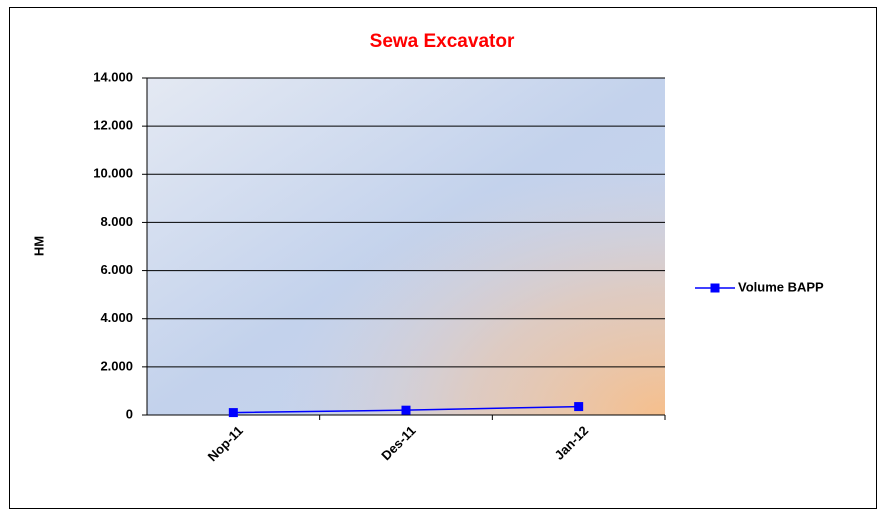 Image resolution: width=884 pixels, height=513 pixels. I want to click on y-tick-label: 2.000, so click(116, 365).